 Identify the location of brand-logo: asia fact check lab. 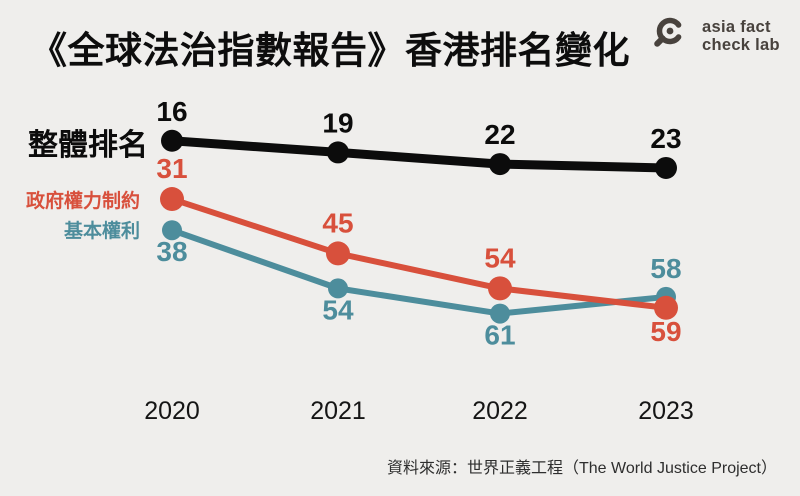
(715, 36).